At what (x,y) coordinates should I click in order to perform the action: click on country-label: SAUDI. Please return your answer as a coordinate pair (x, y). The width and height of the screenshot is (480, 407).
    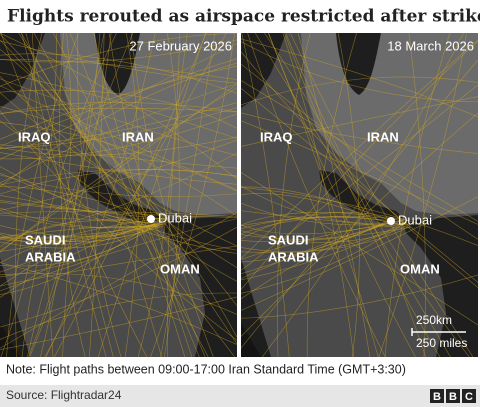
    Looking at the image, I should click on (288, 239).